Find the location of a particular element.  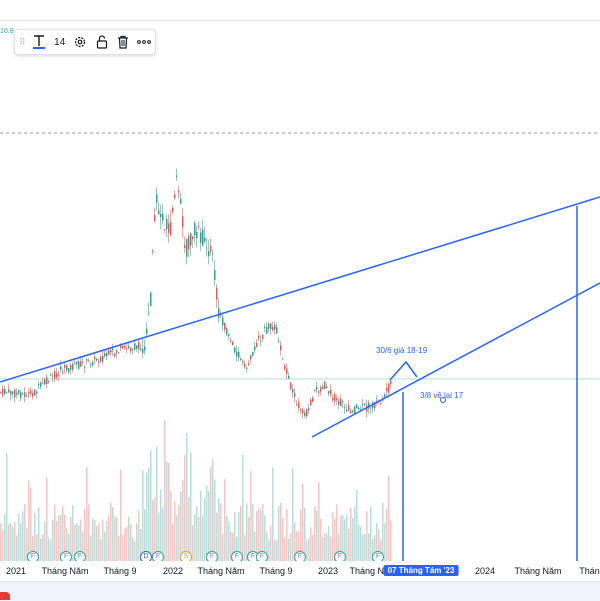

drag-handle: ⠿ is located at coordinates (22, 41).